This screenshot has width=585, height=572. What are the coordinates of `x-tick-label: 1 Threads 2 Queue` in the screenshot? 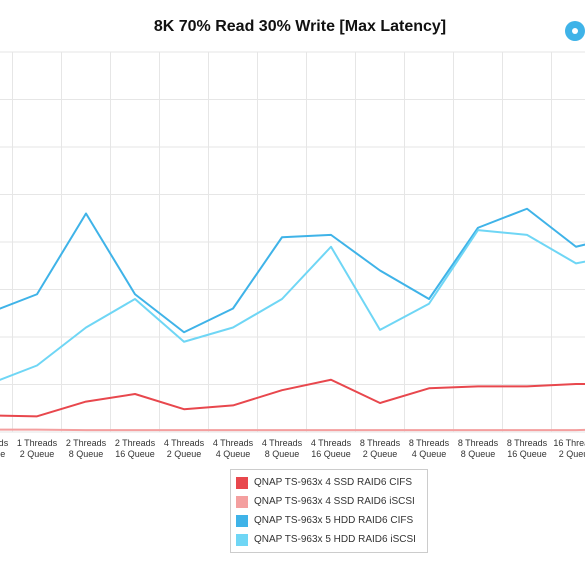 It's located at (37, 448).